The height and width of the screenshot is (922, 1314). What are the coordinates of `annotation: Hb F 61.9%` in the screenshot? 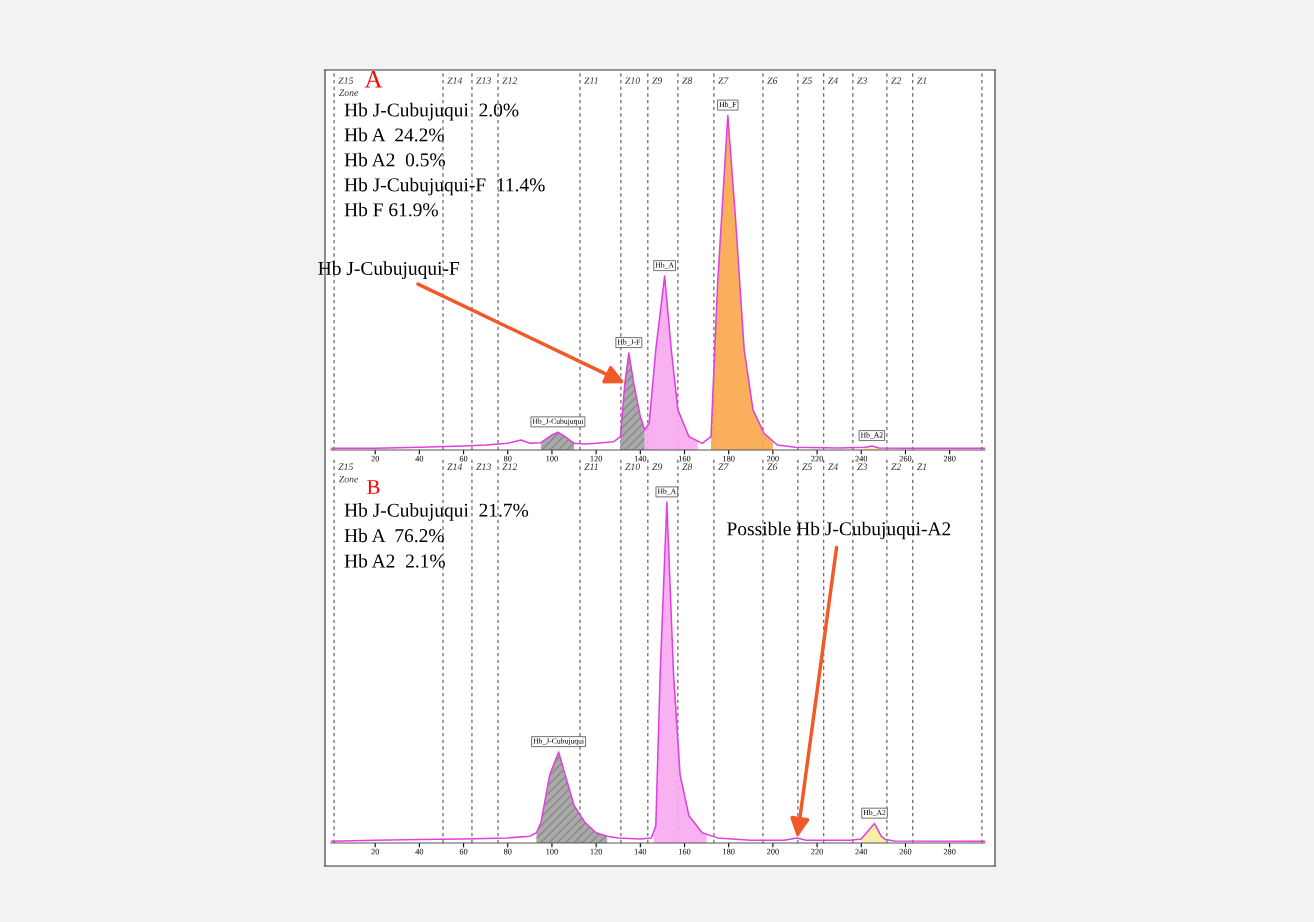 It's located at (391, 209).